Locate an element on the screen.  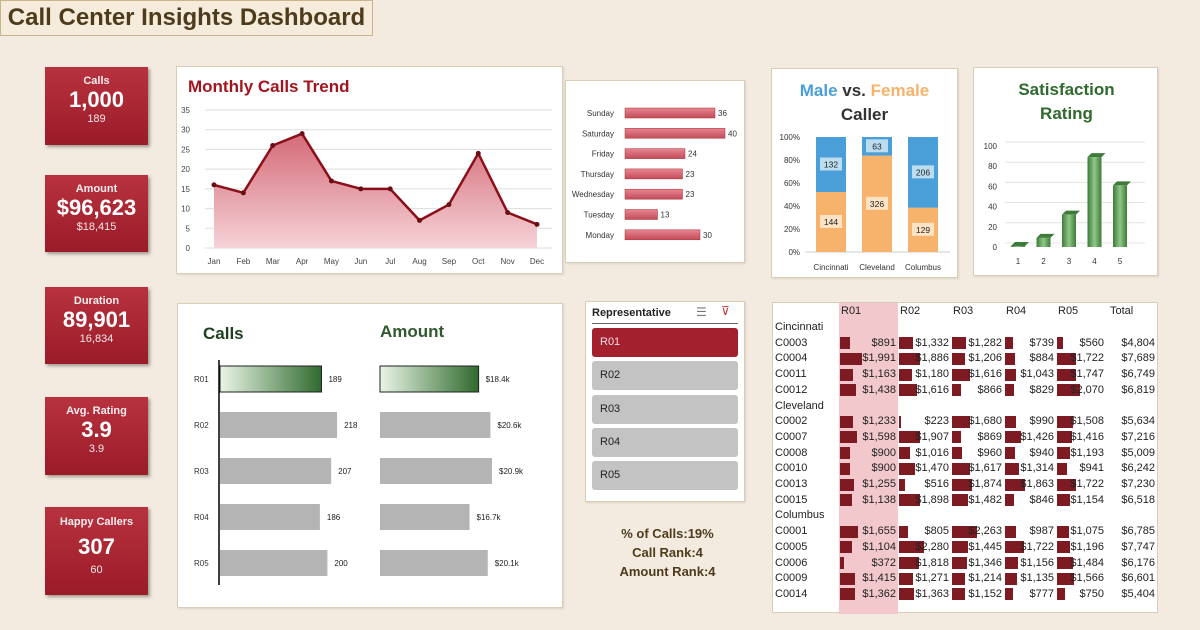
customer-row-label: C0008 is located at coordinates (791, 452).